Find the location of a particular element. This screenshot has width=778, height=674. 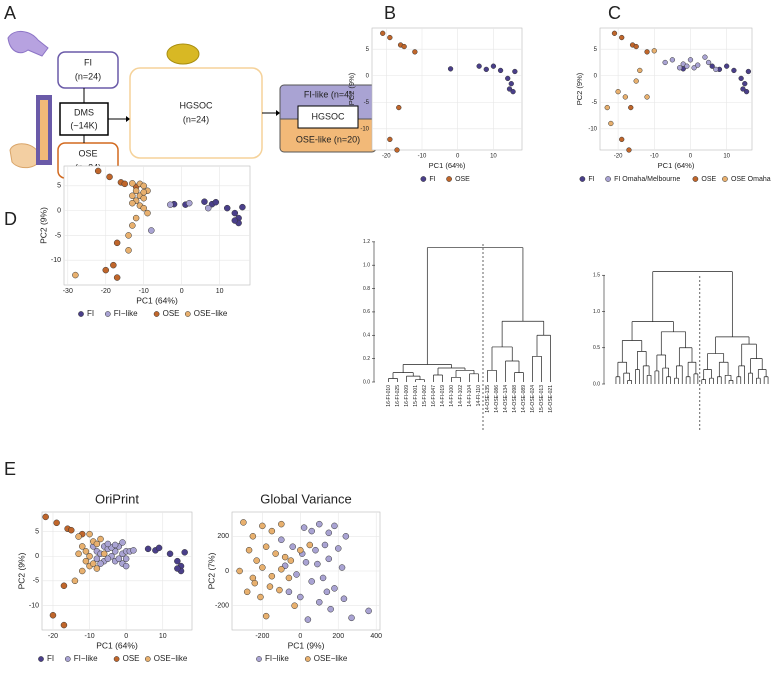

panel-label: C is located at coordinates (614, 13).